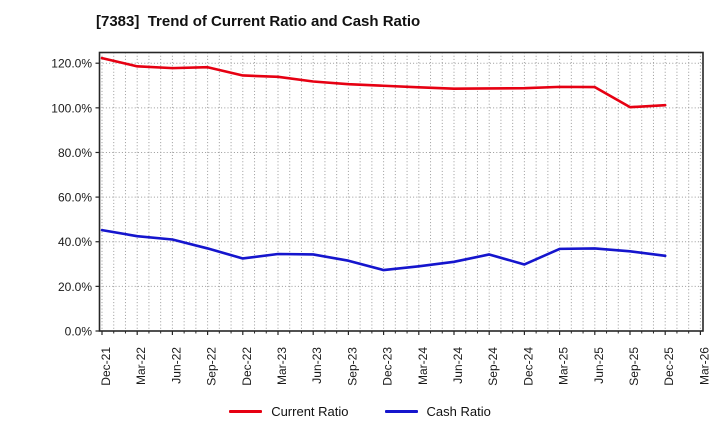 The image size is (720, 440). Describe the element at coordinates (458, 365) in the screenshot. I see `x-tick-label: Jun-24` at that location.